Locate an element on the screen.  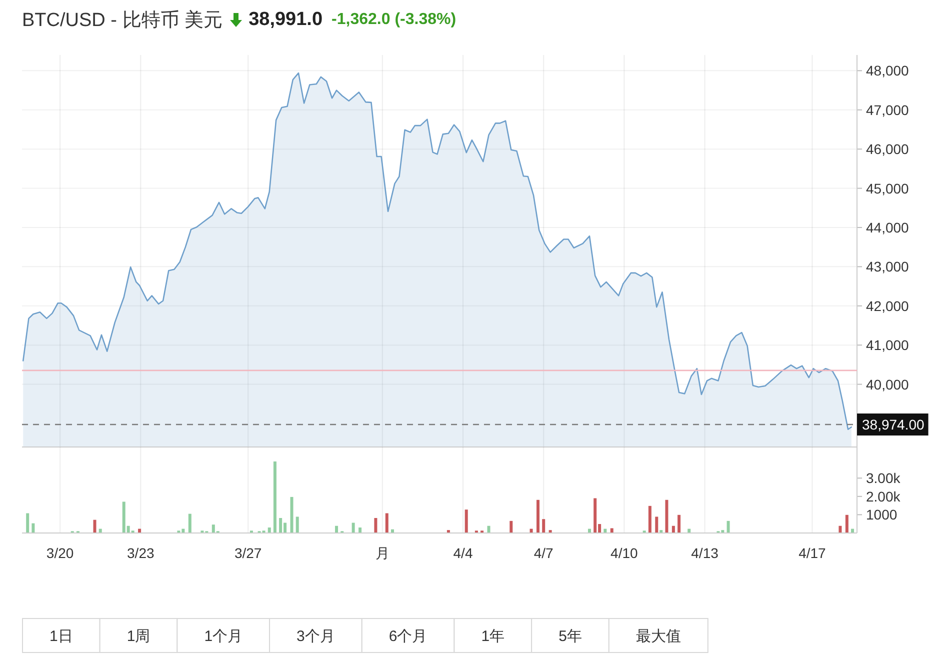
text: 1年 is located at coordinates (493, 636).